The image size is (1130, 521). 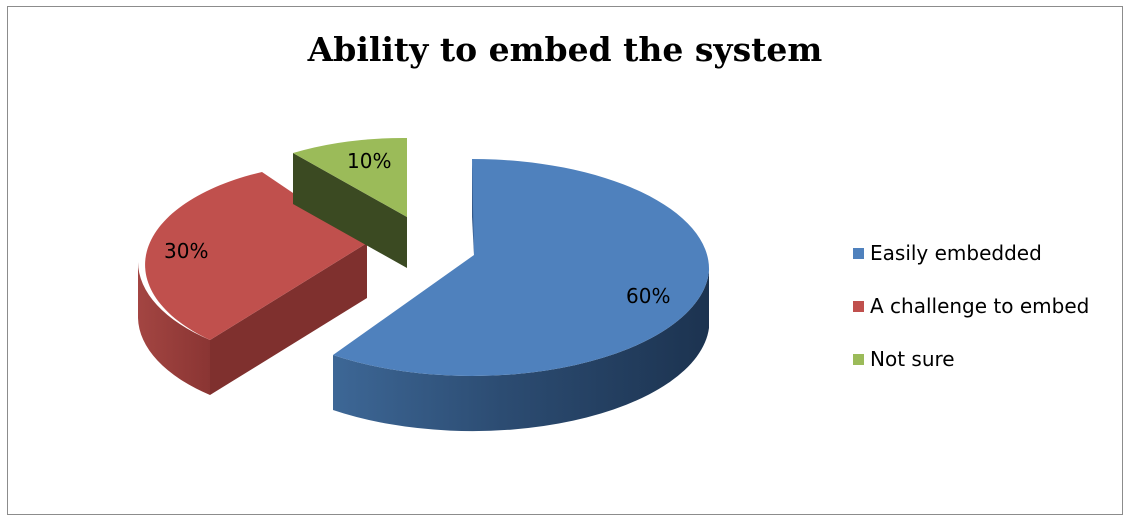 What do you see at coordinates (912, 359) in the screenshot?
I see `legend-label: Not sure` at bounding box center [912, 359].